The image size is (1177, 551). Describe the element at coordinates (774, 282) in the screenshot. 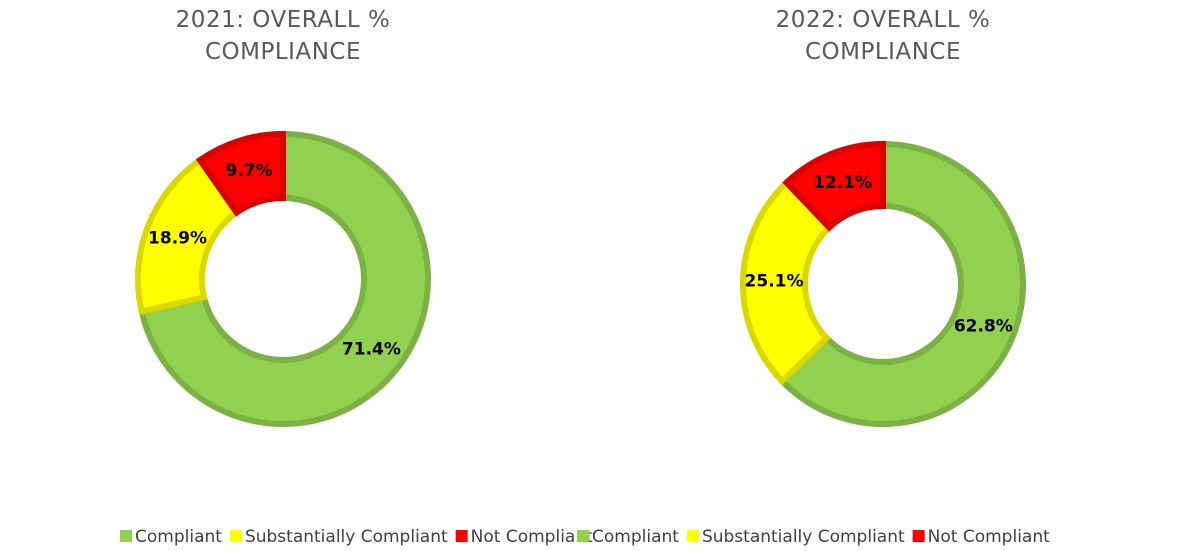

I see `data-label: 25.1%` at that location.